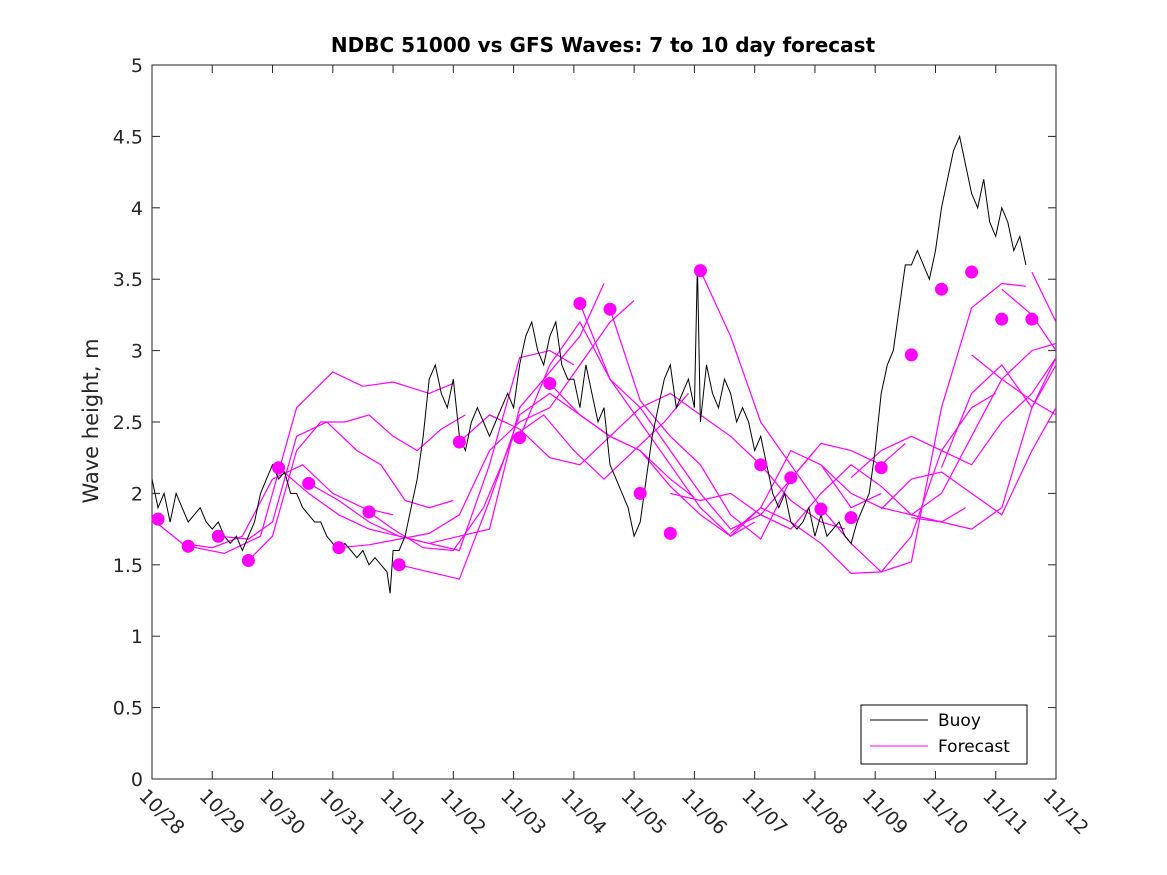 Image resolution: width=1167 pixels, height=875 pixels. I want to click on legend-buoy-label: Buoy, so click(959, 721).